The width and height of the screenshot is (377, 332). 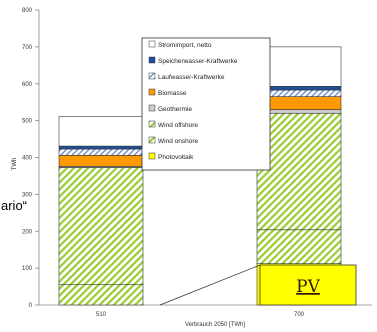 I want to click on y-tick-label: 500, so click(x=27, y=122).